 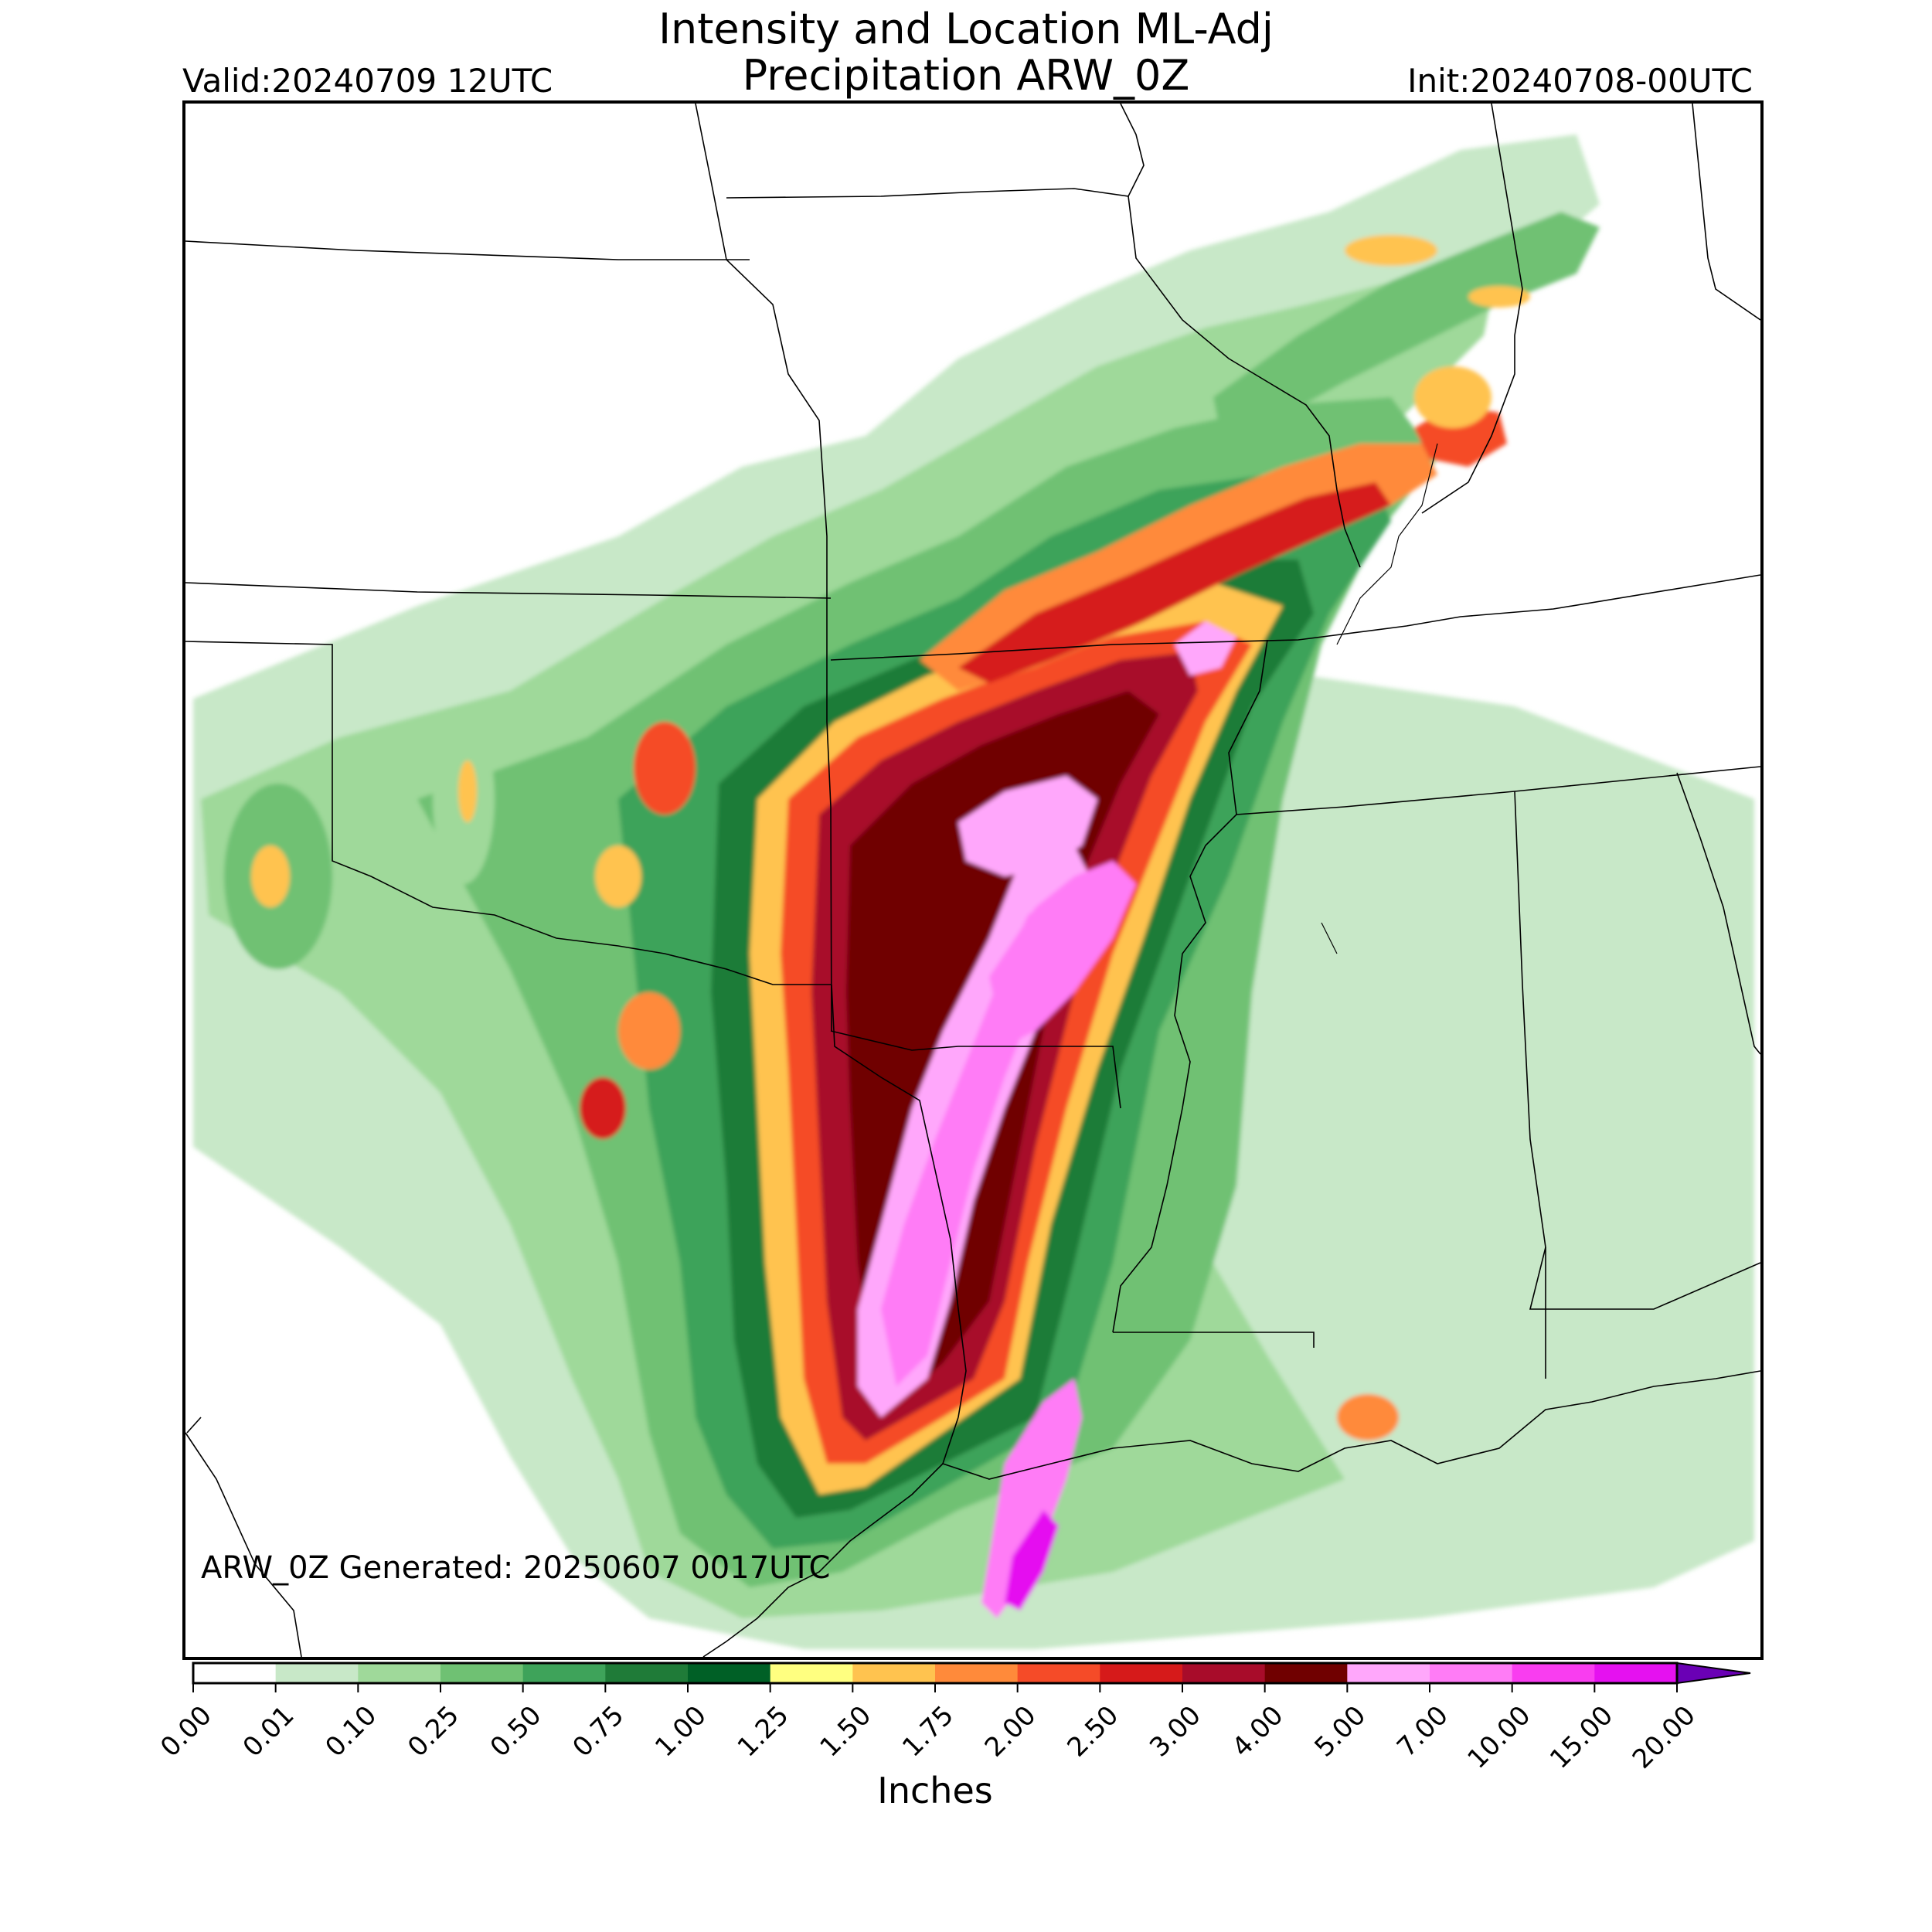 I want to click on title-line1: Intensity and Location ML-Adj, so click(x=966, y=29).